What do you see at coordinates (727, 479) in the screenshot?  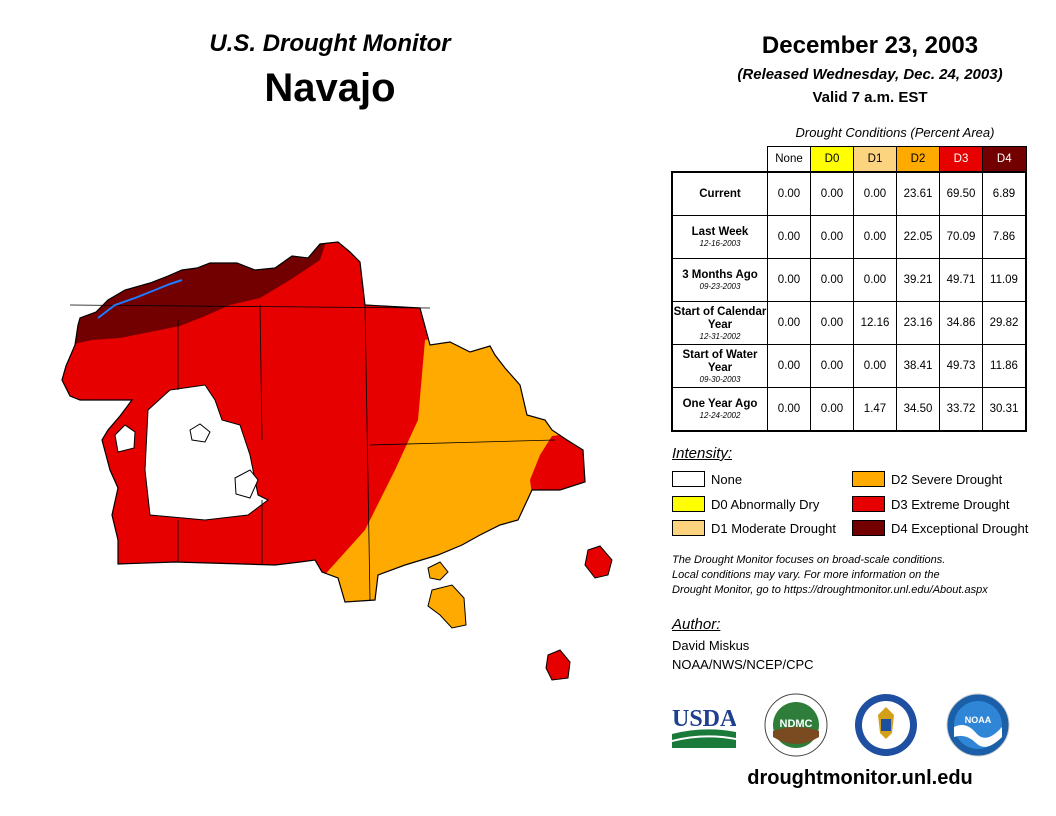 I see `legend-label: None` at bounding box center [727, 479].